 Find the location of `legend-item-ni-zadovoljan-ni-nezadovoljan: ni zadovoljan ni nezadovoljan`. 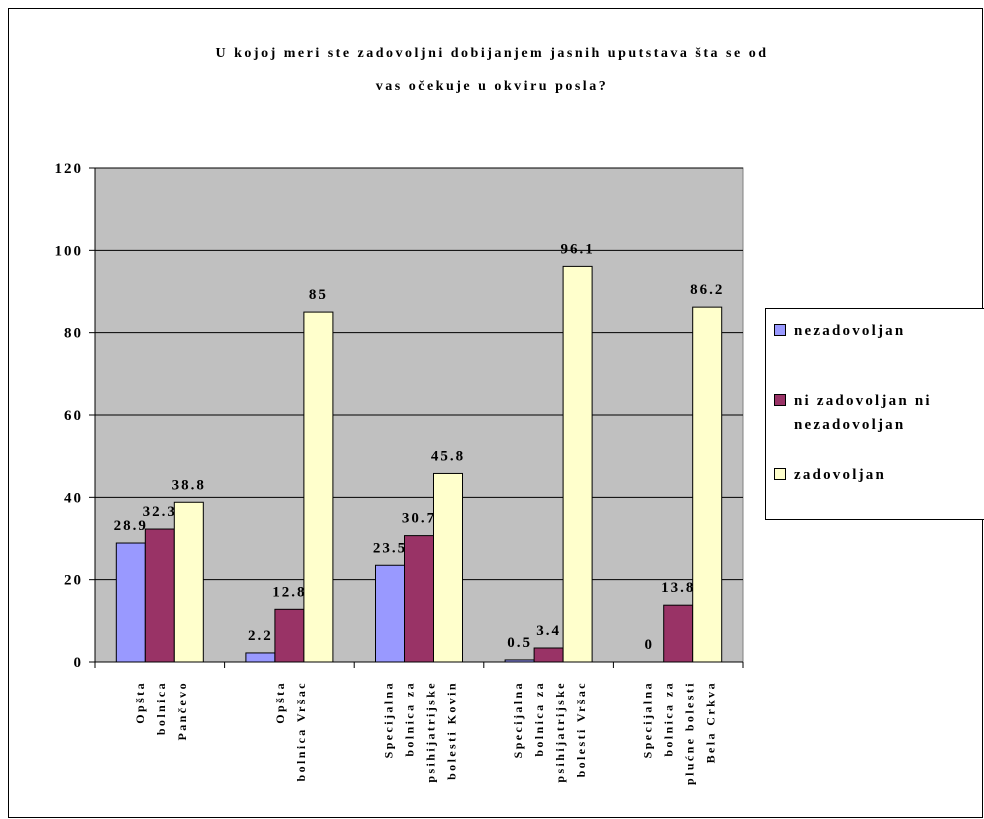

legend-item-ni-zadovoljan-ni-nezadovoljan: ni zadovoljan ni nezadovoljan is located at coordinates (879, 413).